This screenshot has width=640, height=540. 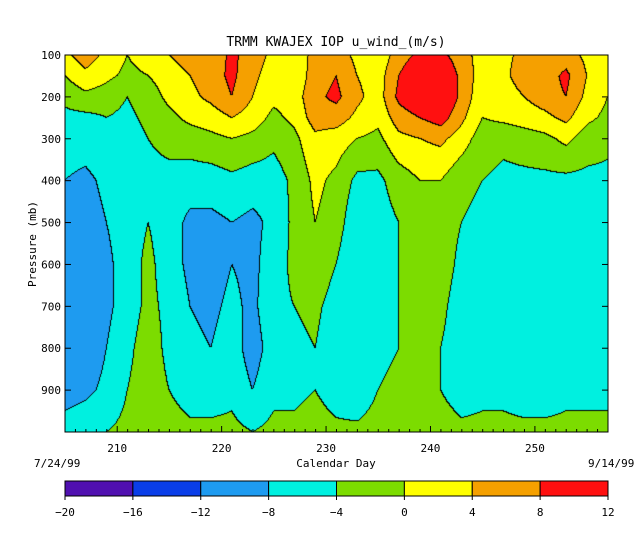 What do you see at coordinates (51, 348) in the screenshot?
I see `y-tick-label: 800` at bounding box center [51, 348].